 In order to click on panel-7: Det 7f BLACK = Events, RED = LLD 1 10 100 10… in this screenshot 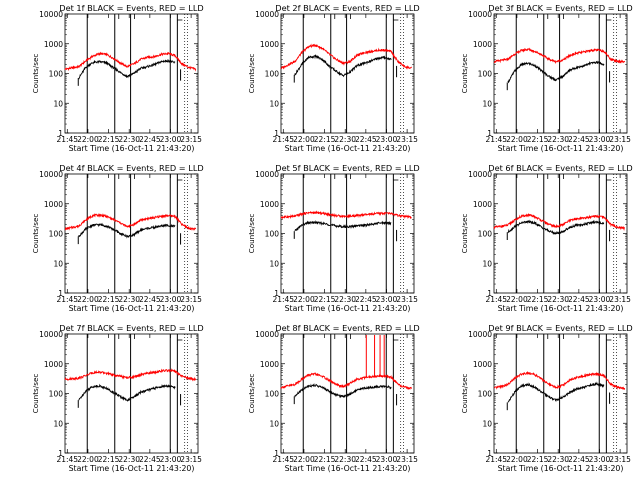, I will do `click(117, 398)`.